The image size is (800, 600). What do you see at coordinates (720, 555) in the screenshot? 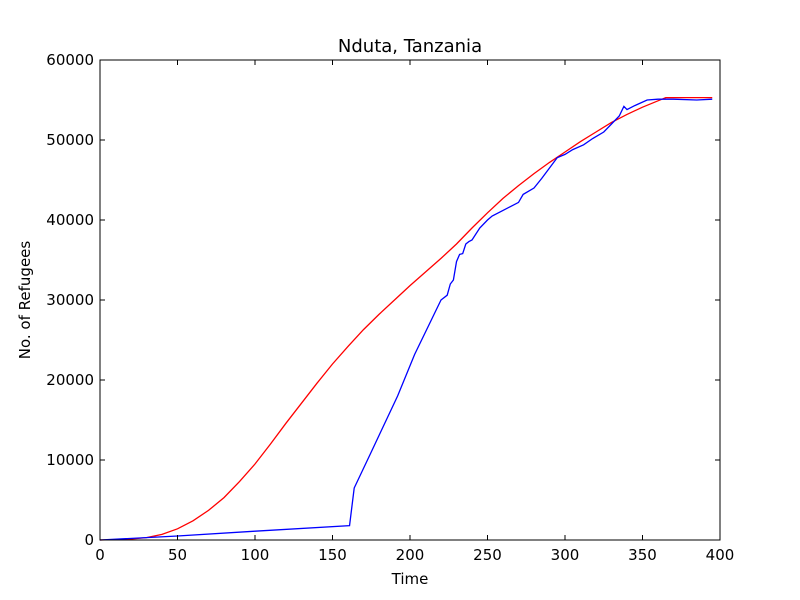
I see `x-tick-label: 400` at bounding box center [720, 555].